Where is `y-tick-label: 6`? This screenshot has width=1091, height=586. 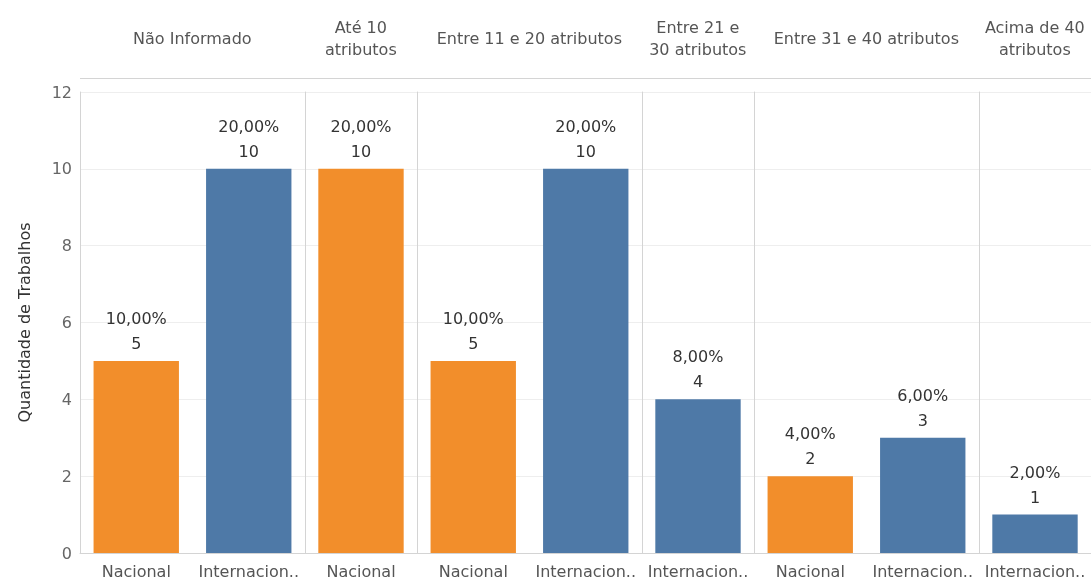 y-tick-label: 6 is located at coordinates (66, 322).